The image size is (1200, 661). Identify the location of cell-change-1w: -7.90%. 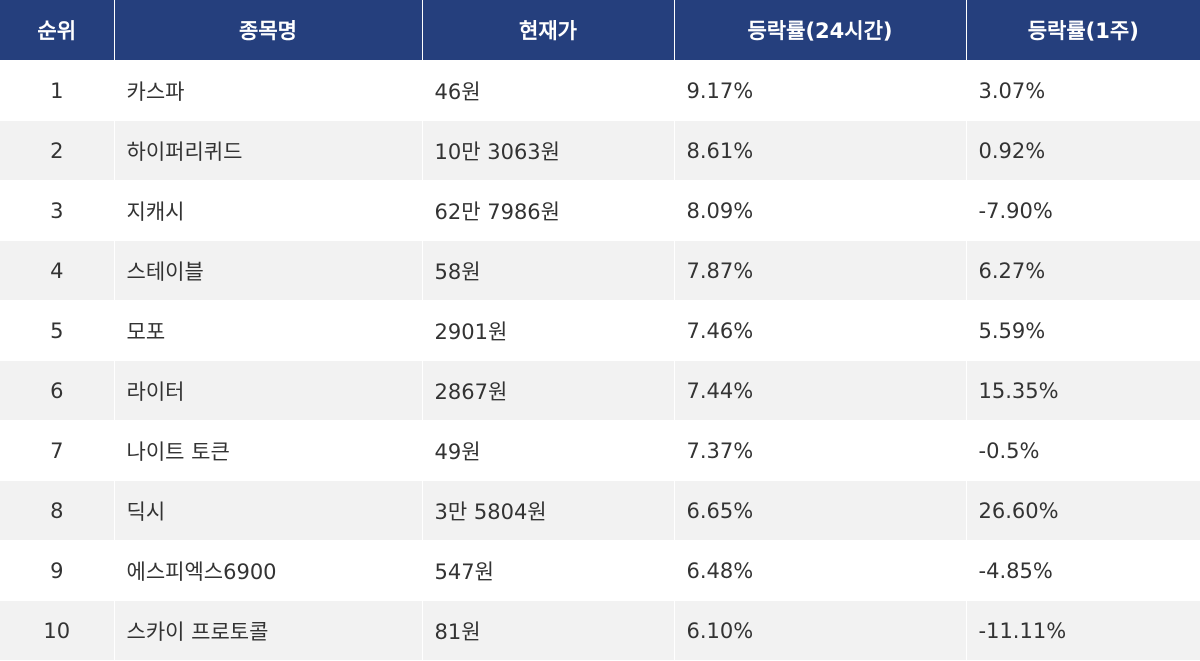
(1083, 210).